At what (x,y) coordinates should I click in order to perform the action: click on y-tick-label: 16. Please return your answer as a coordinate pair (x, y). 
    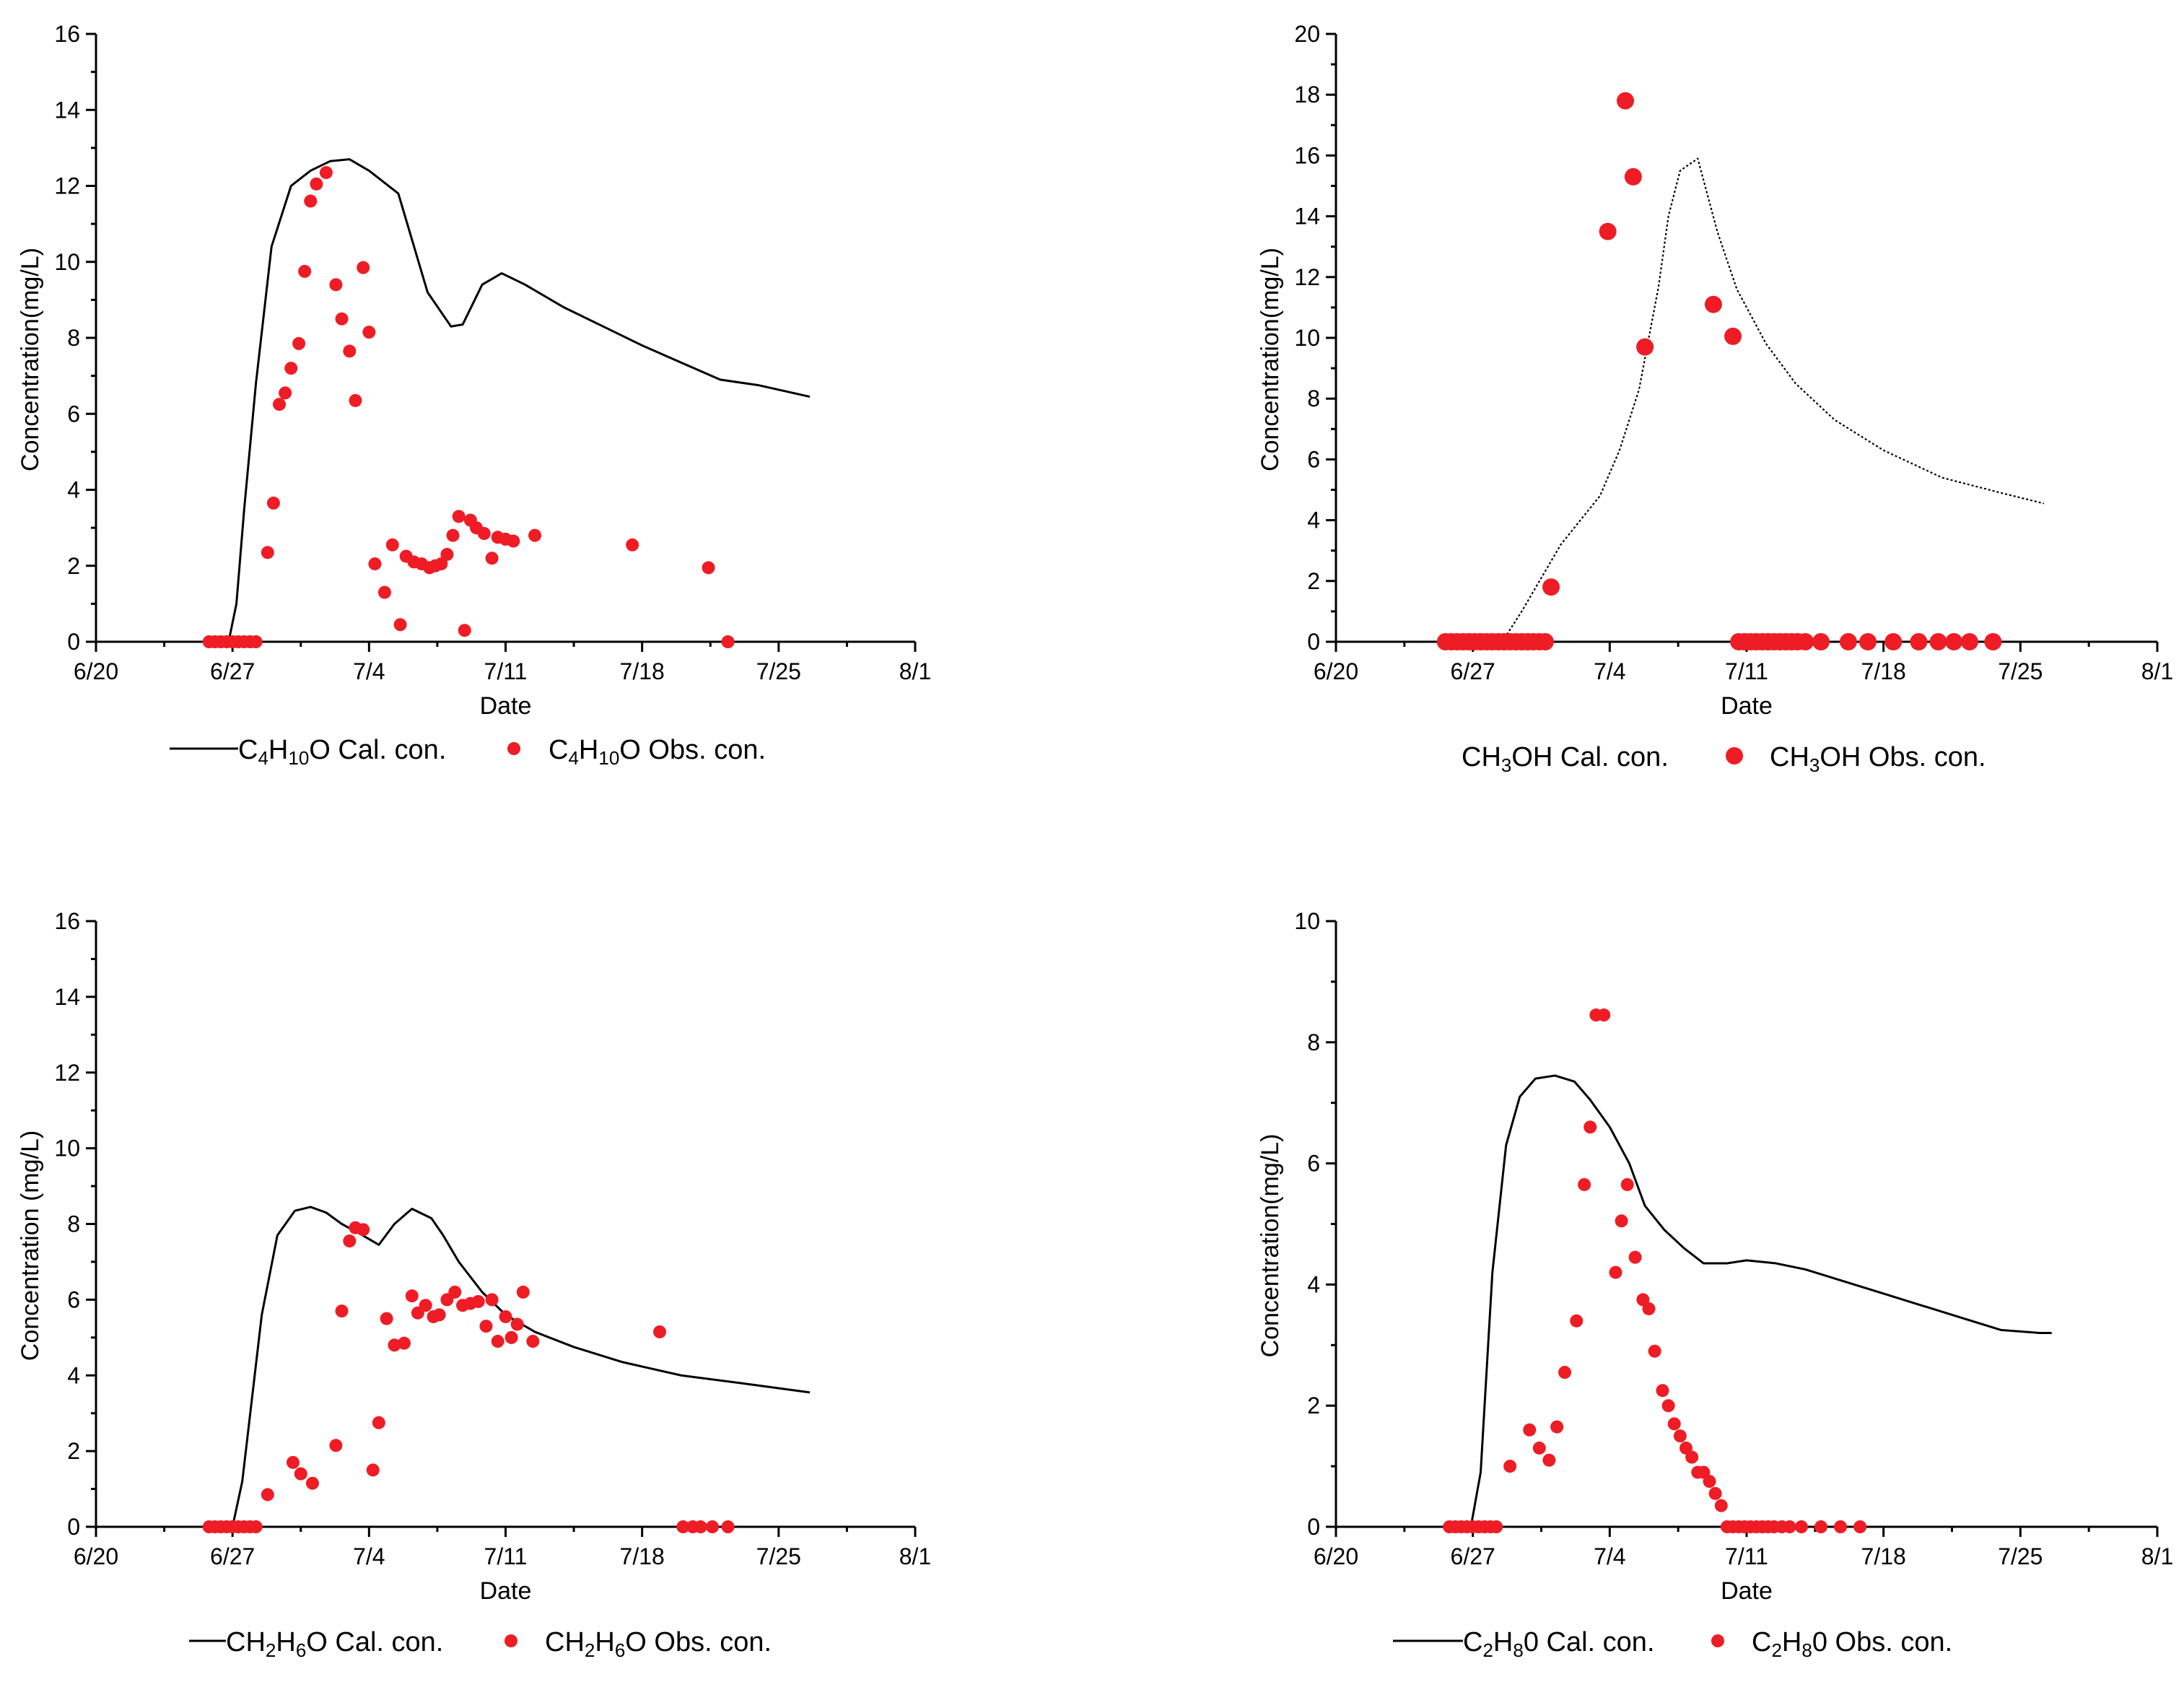
    Looking at the image, I should click on (67, 921).